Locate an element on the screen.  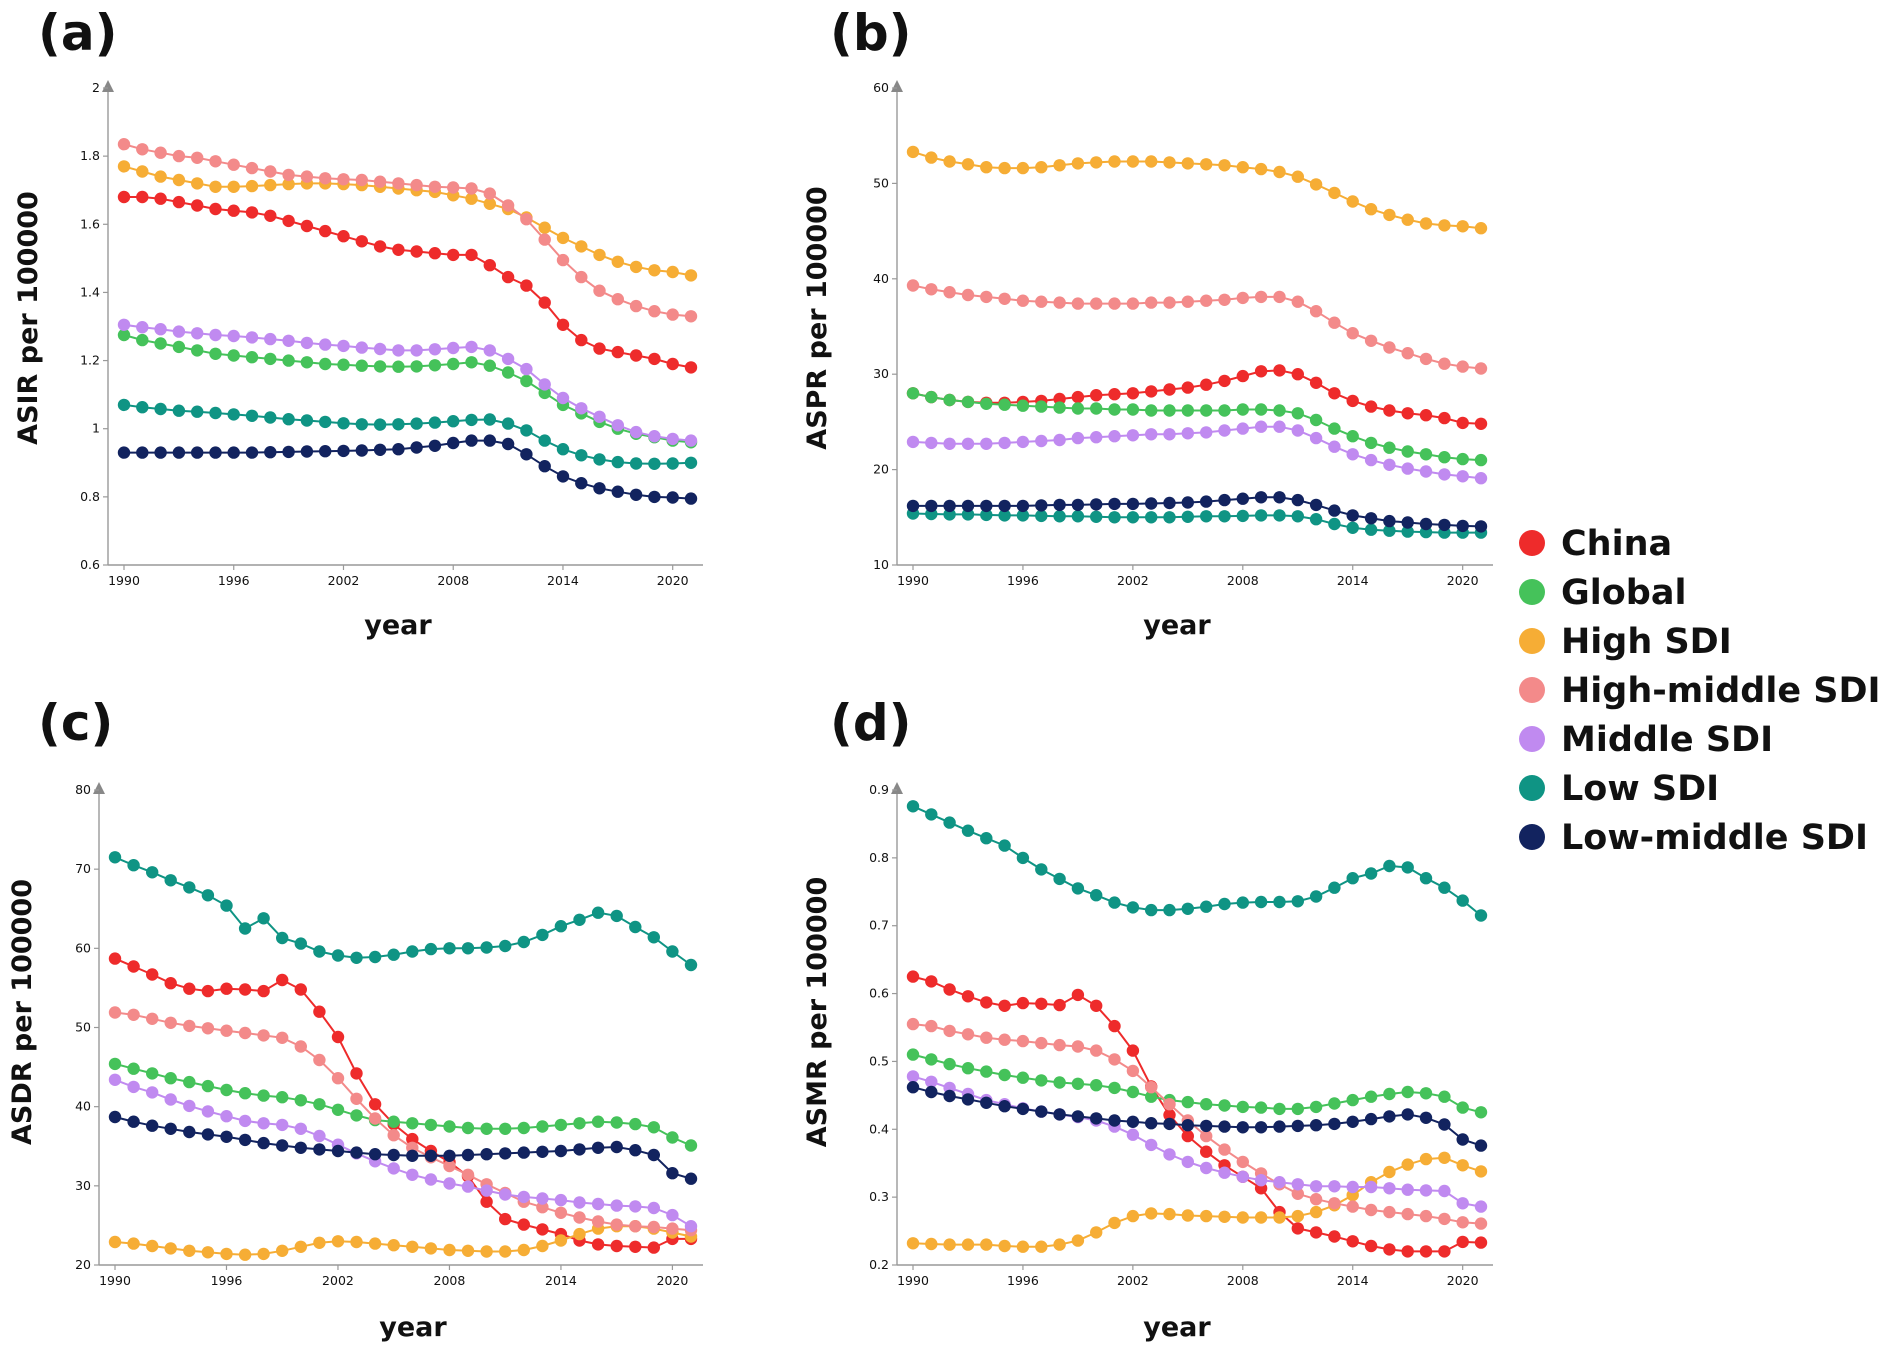
panel-a-y-tick-label: 1.8 is located at coordinates (90, 155).